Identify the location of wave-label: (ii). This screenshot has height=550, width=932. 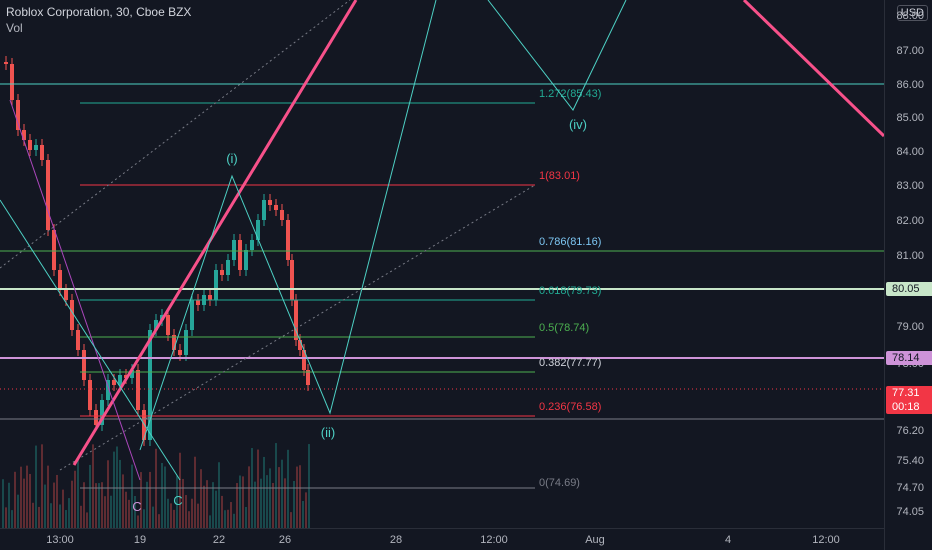
(328, 432).